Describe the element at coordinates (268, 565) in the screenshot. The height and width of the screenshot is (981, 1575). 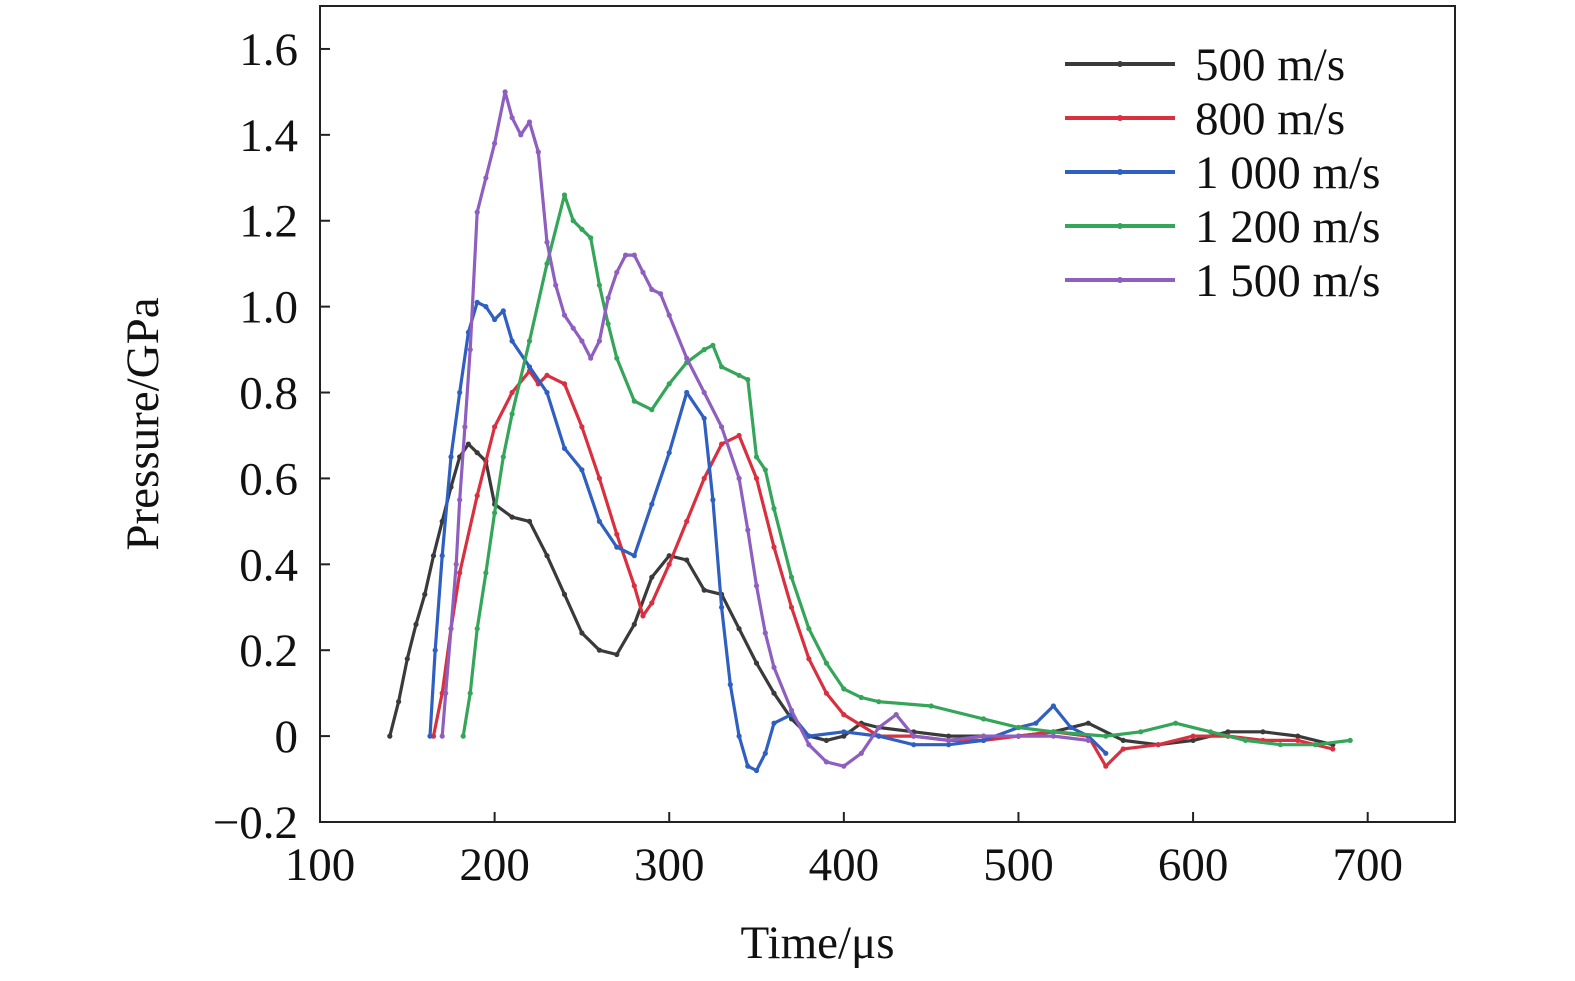
I see `y-tick-label: 0.4` at that location.